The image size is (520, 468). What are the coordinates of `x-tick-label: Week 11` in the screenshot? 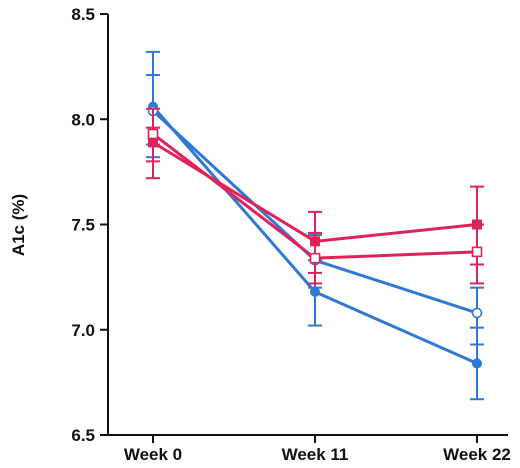 It's located at (315, 454).